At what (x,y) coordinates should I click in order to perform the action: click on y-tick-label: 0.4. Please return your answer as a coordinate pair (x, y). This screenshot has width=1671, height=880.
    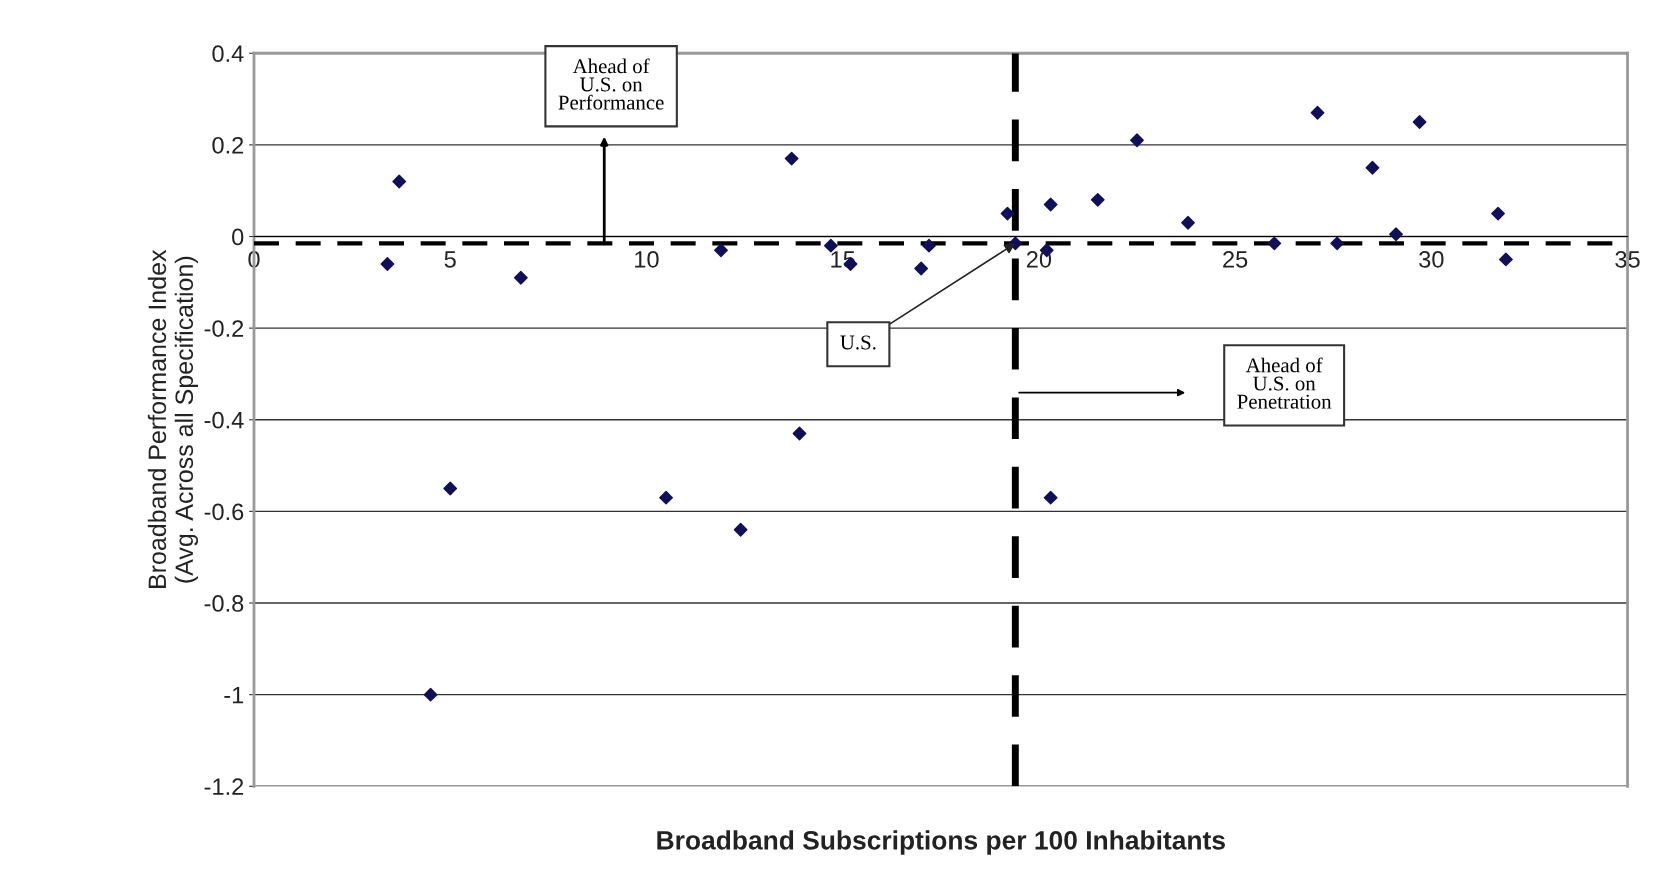
    Looking at the image, I should click on (228, 54).